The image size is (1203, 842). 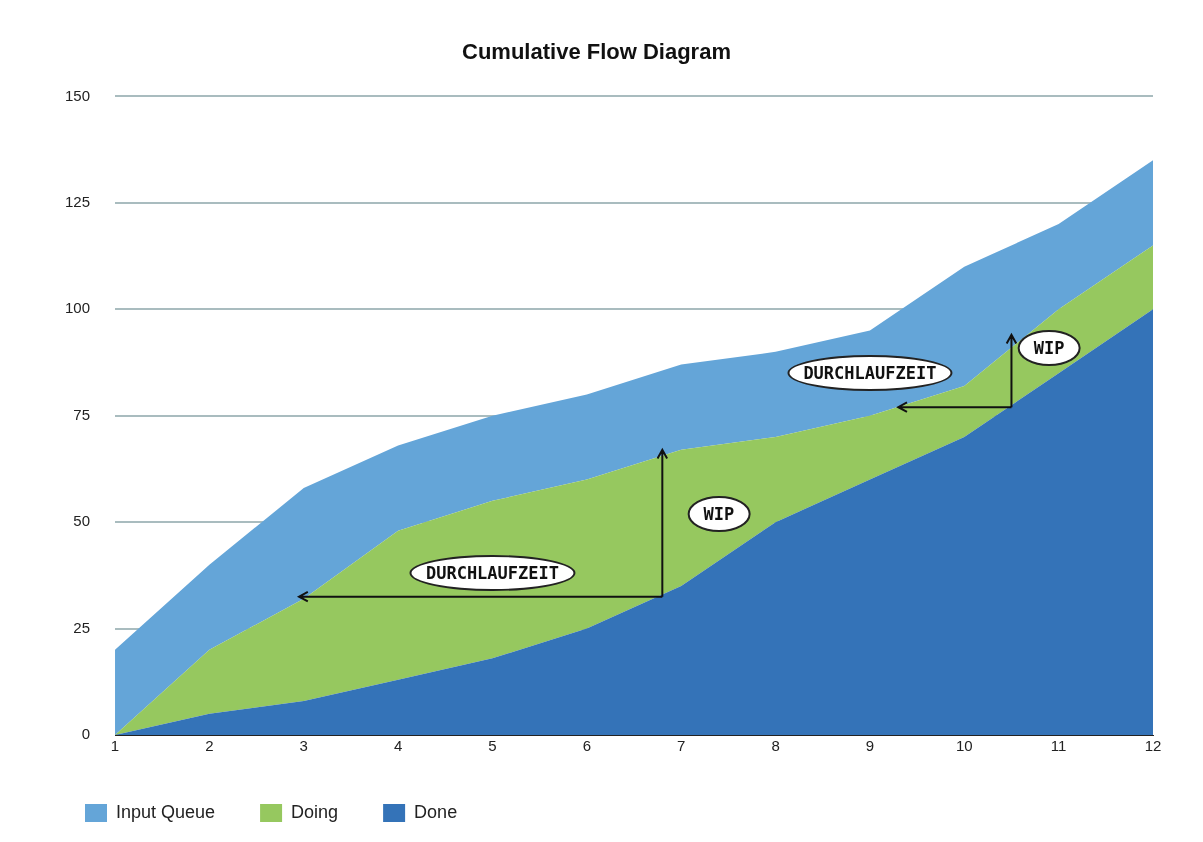 I want to click on y-tick-label: 75, so click(x=82, y=414).